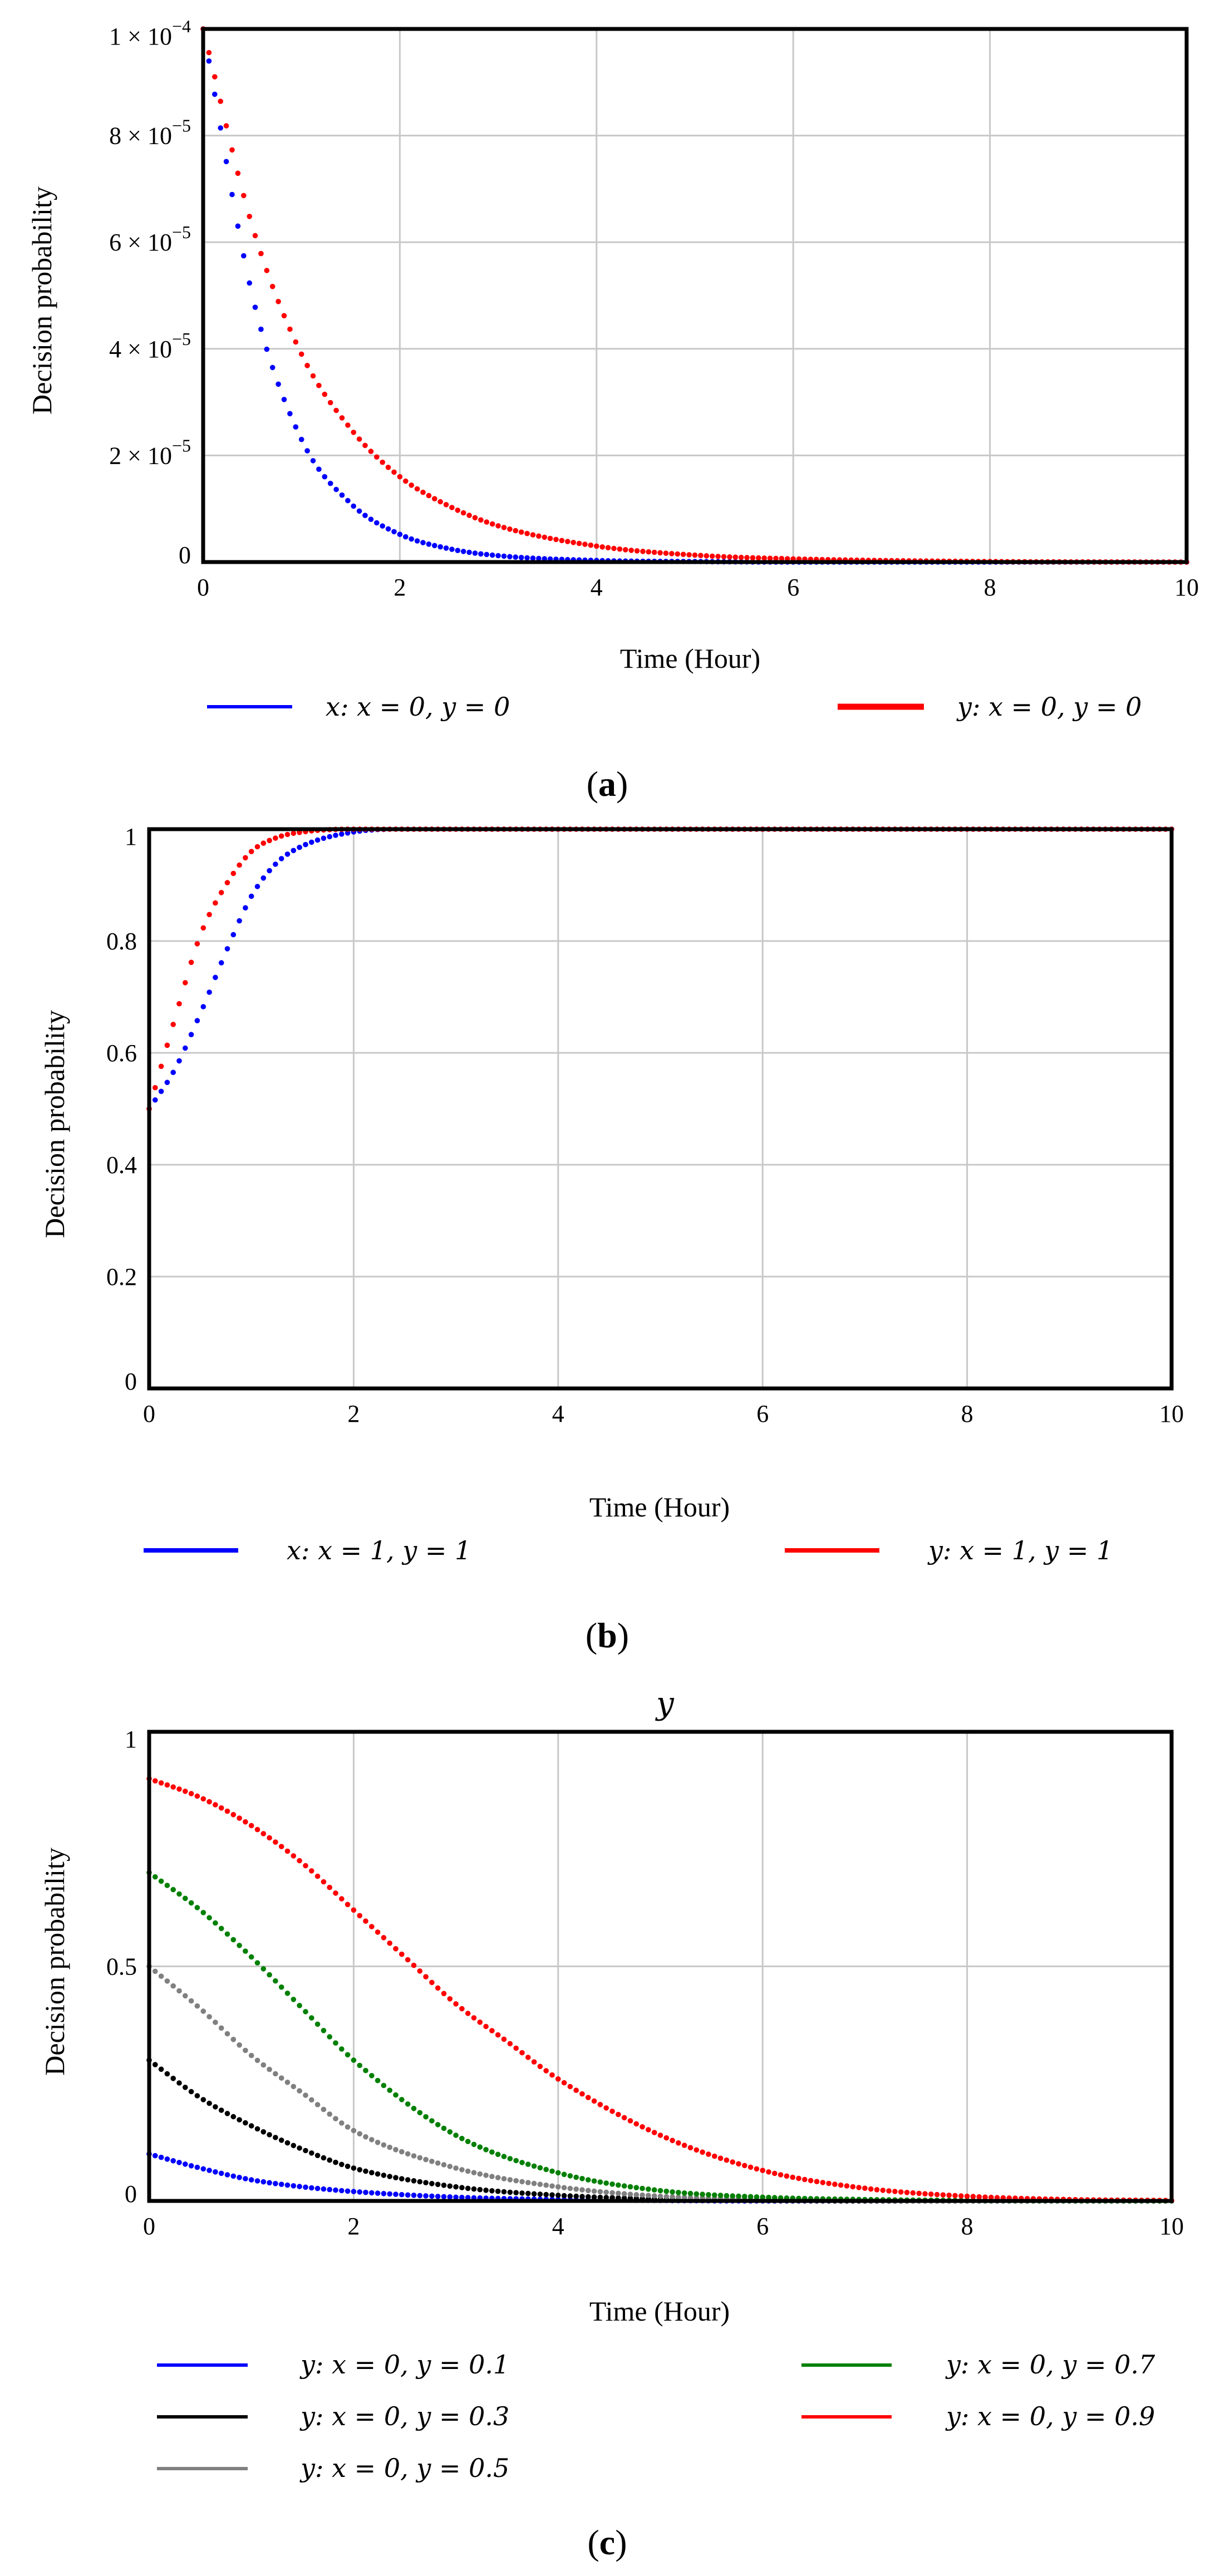 The width and height of the screenshot is (1215, 2576). Describe the element at coordinates (1171, 2226) in the screenshot. I see `x-tick-label: 10` at that location.